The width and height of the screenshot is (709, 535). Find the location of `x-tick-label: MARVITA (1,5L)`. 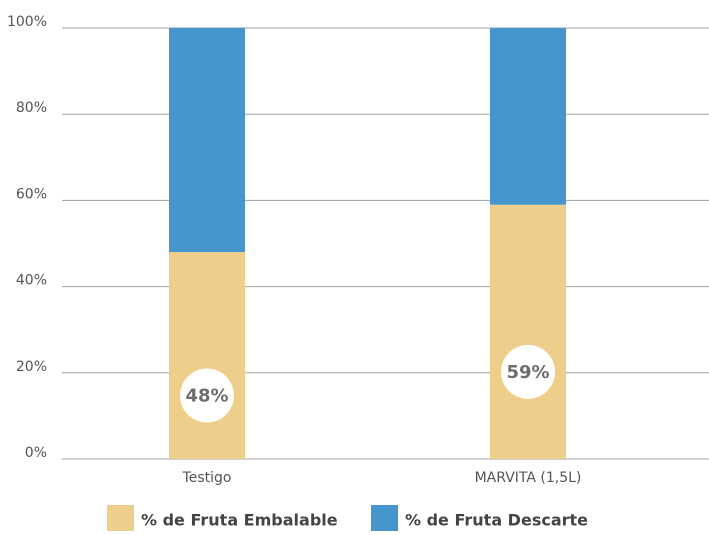

x-tick-label: MARVITA (1,5L) is located at coordinates (528, 478).